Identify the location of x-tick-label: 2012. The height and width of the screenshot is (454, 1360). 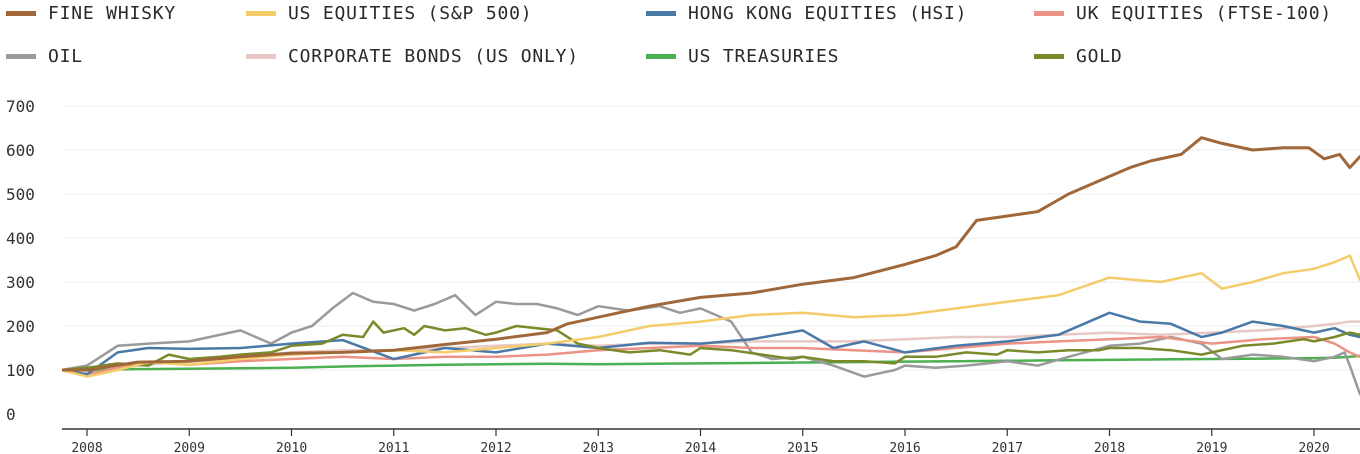
(495, 447).